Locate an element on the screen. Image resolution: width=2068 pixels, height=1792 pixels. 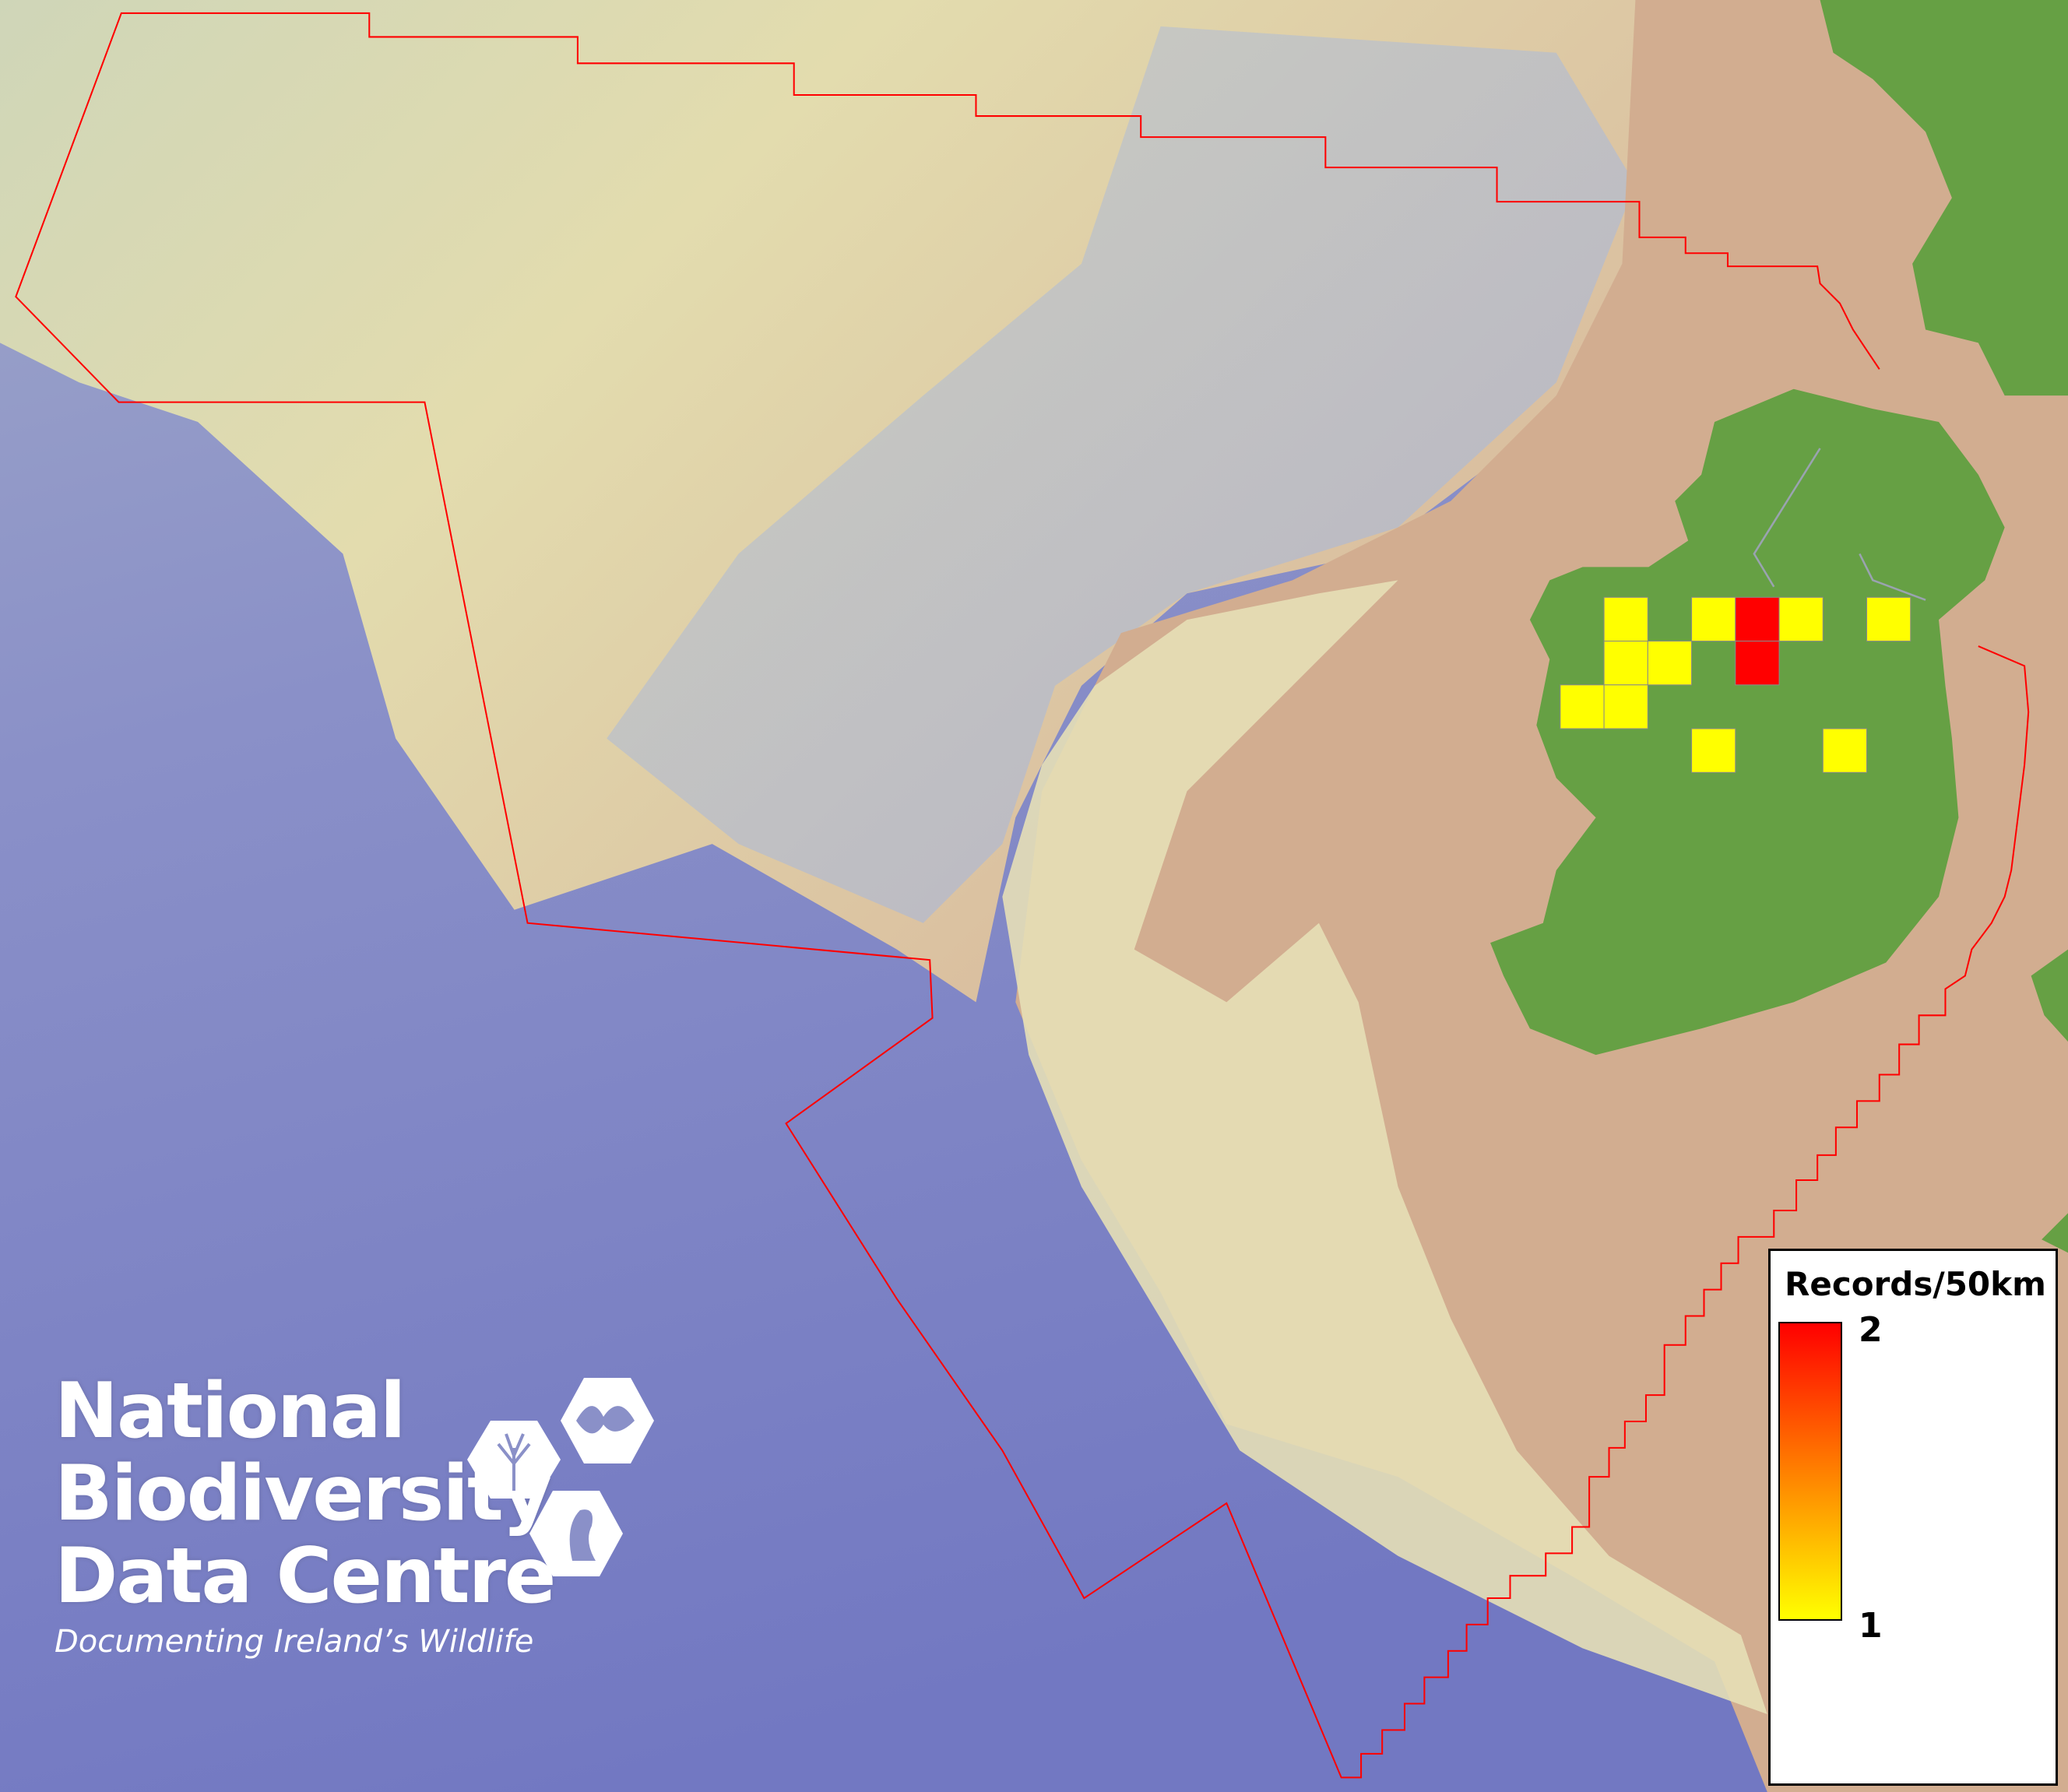
ni-border is located at coordinates (1840, 524).